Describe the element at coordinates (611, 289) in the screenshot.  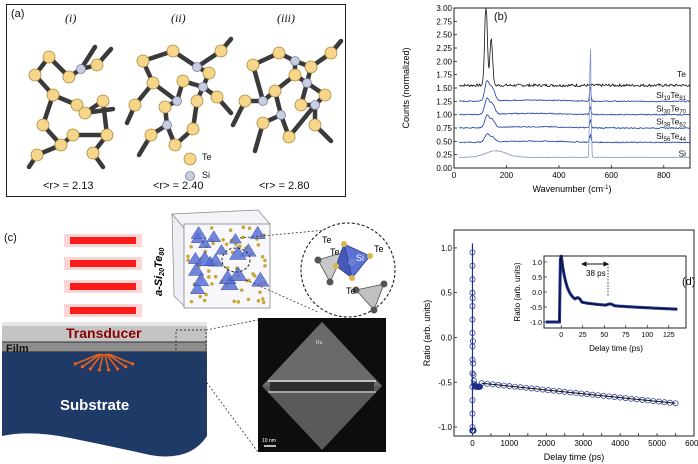
I see `inset-fit-line` at that location.